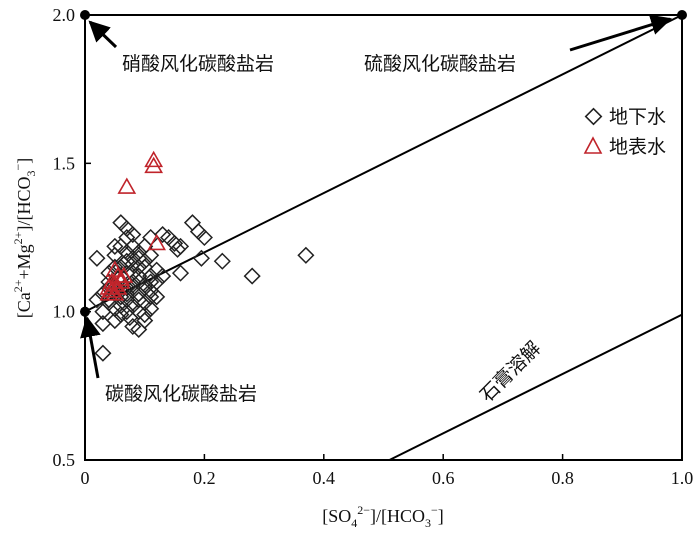  What do you see at coordinates (64, 163) in the screenshot?
I see `y-tick-label: 1.5` at bounding box center [64, 163].